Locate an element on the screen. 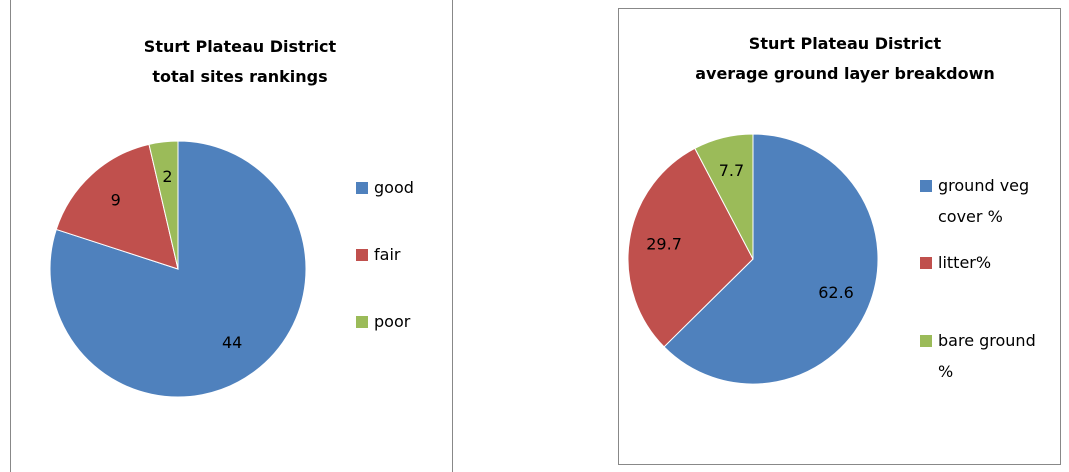  legend-item: poor is located at coordinates (416, 321).